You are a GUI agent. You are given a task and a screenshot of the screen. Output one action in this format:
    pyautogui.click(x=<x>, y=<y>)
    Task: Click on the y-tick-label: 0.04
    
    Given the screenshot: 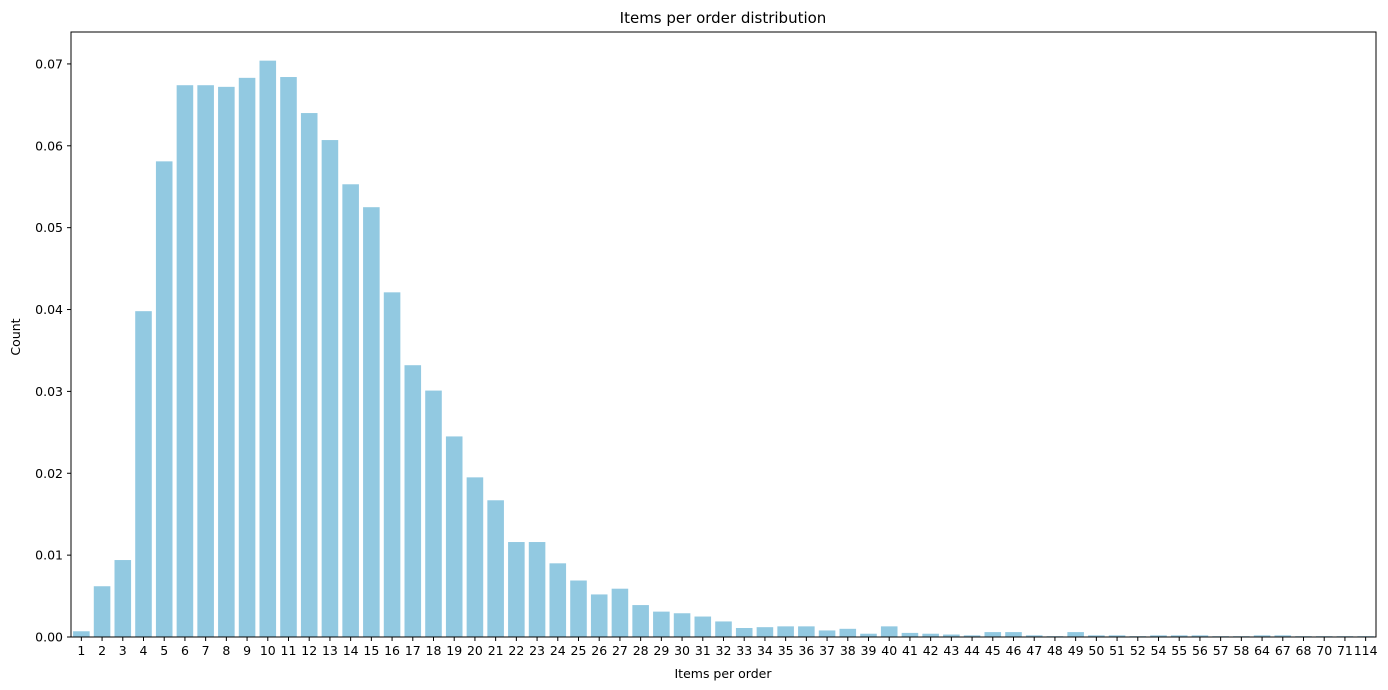 What is the action you would take?
    pyautogui.click(x=49, y=309)
    